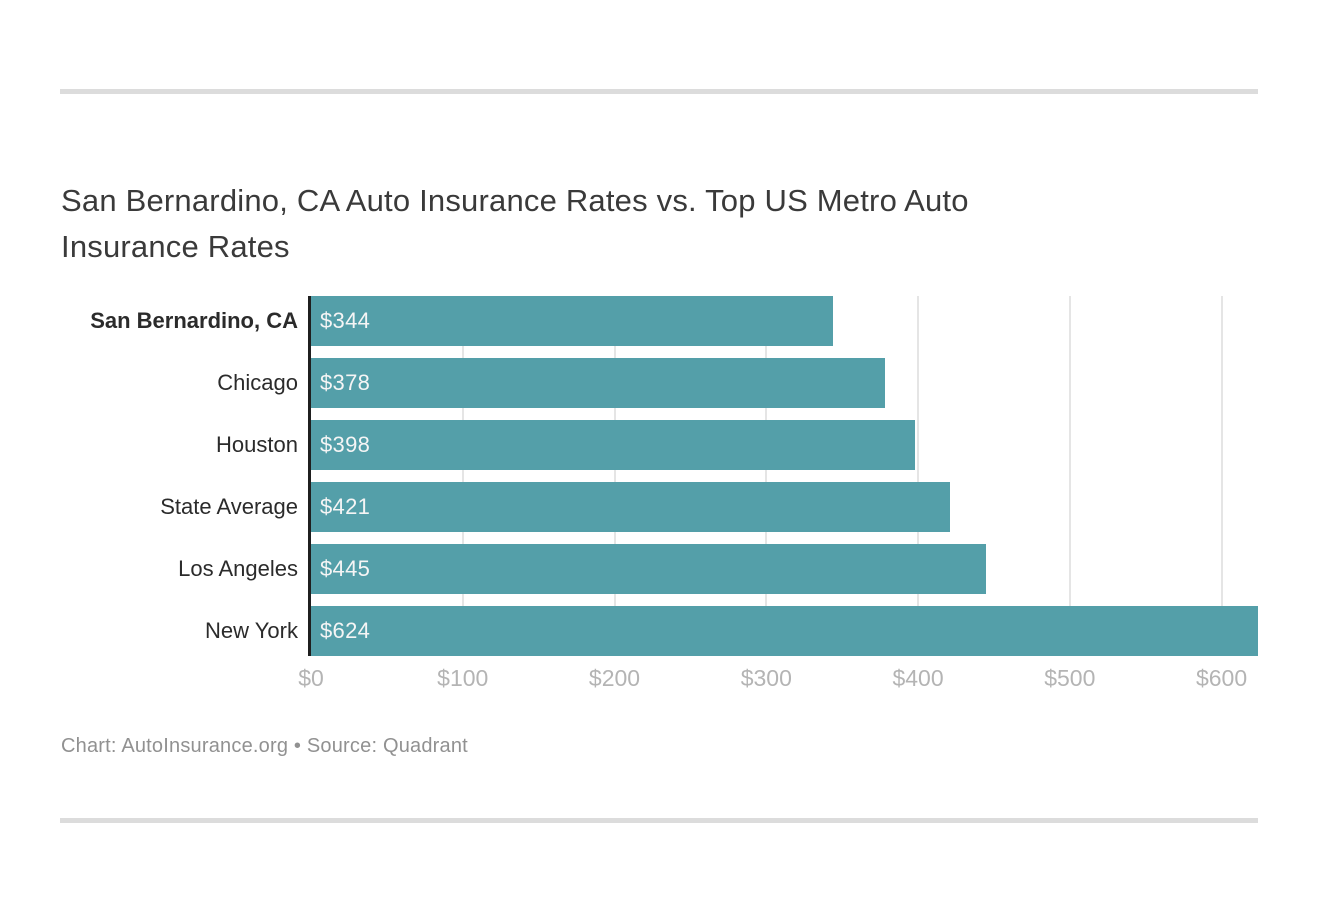 The height and width of the screenshot is (902, 1320). Describe the element at coordinates (649, 569) in the screenshot. I see `bar: $445` at that location.